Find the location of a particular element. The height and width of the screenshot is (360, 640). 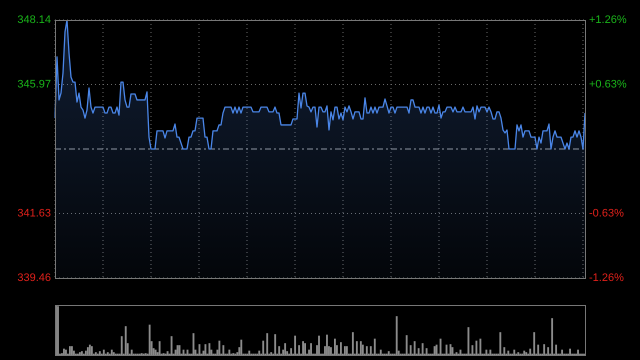

y2-tick-label: +0.63% is located at coordinates (608, 84).